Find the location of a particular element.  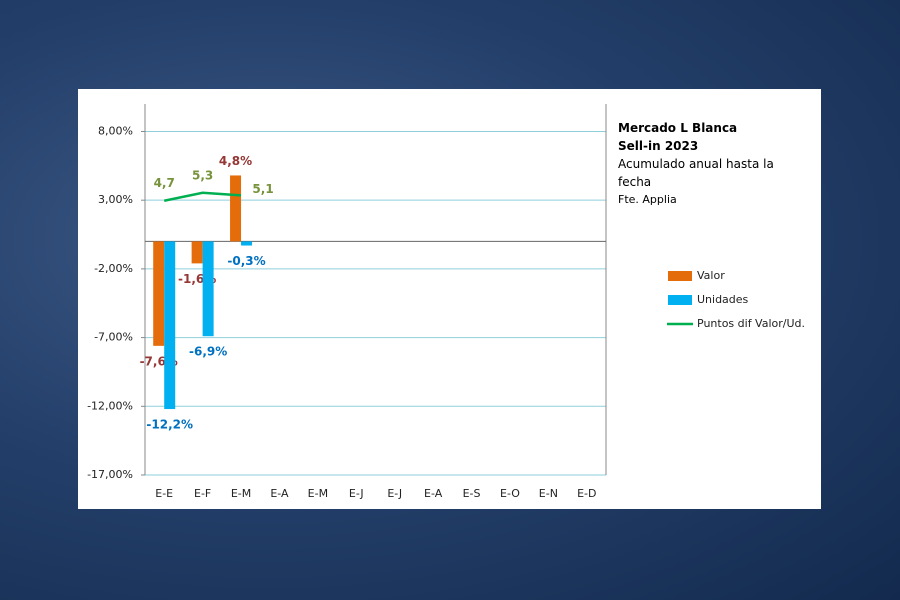

data-label: 4,7 is located at coordinates (164, 183).